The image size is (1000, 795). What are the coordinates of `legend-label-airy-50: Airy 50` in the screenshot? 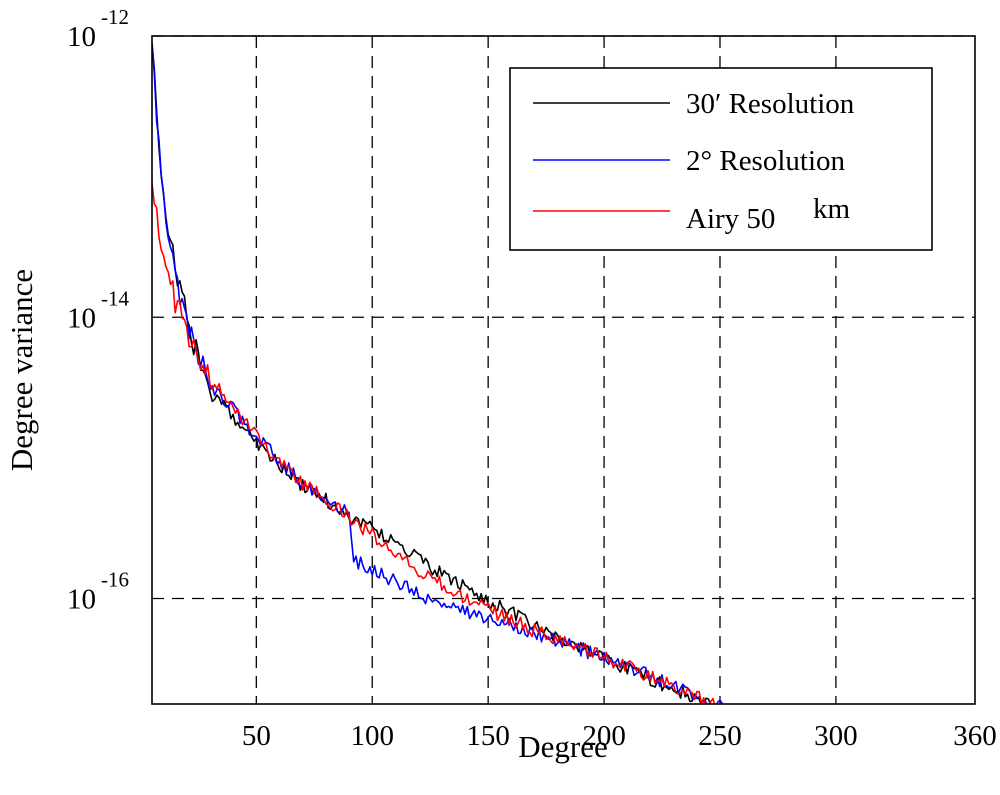 It's located at (730, 219).